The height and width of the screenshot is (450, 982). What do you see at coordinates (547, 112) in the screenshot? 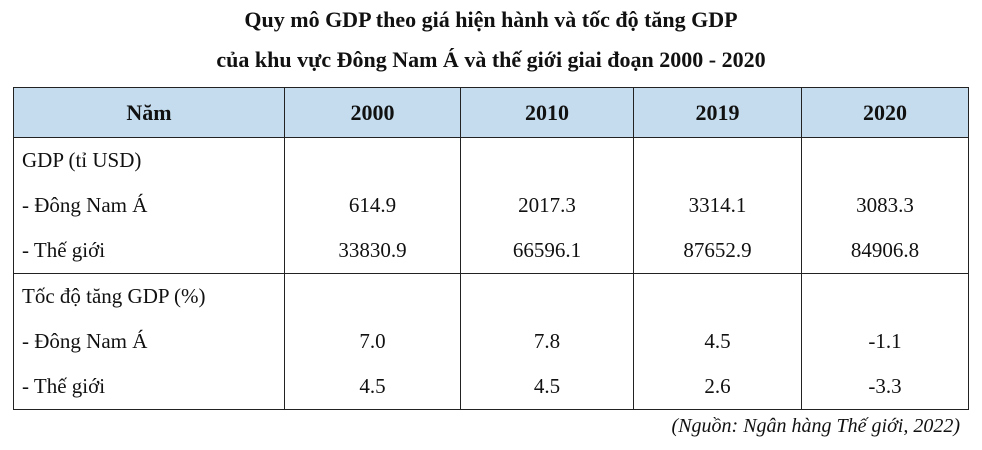
I see `header-2010: 2010` at bounding box center [547, 112].